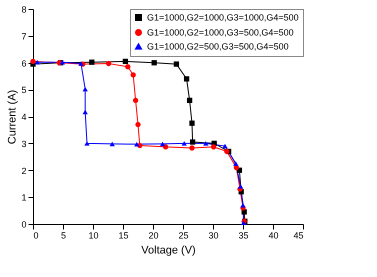 The height and width of the screenshot is (277, 377). What do you see at coordinates (153, 235) in the screenshot?
I see `x-tick-label: 20` at bounding box center [153, 235].